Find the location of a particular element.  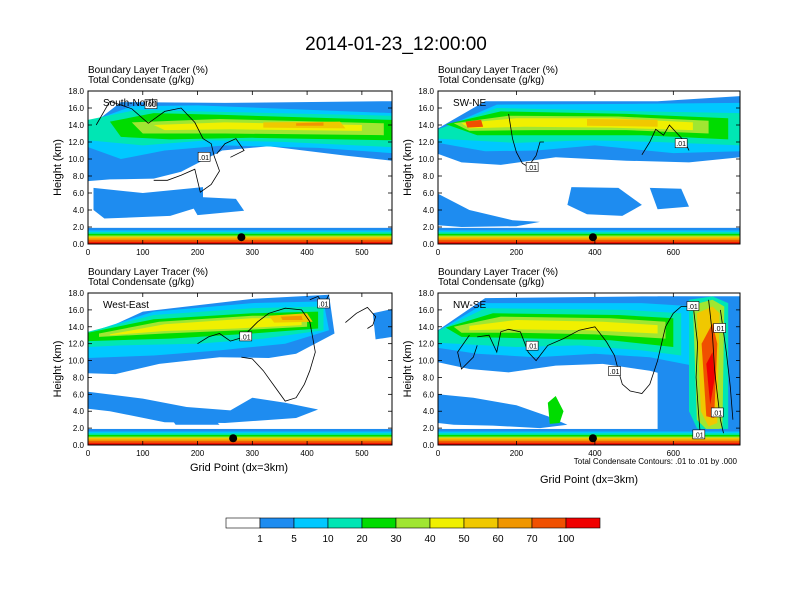

contour-label-3: .01 is located at coordinates (720, 329).